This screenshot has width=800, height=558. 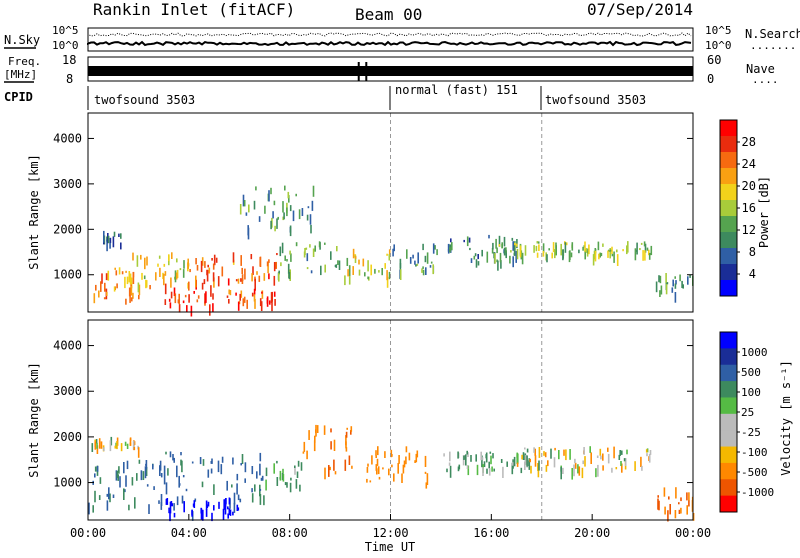 What do you see at coordinates (714, 60) in the screenshot?
I see `nave-tick-60: 60` at bounding box center [714, 60].